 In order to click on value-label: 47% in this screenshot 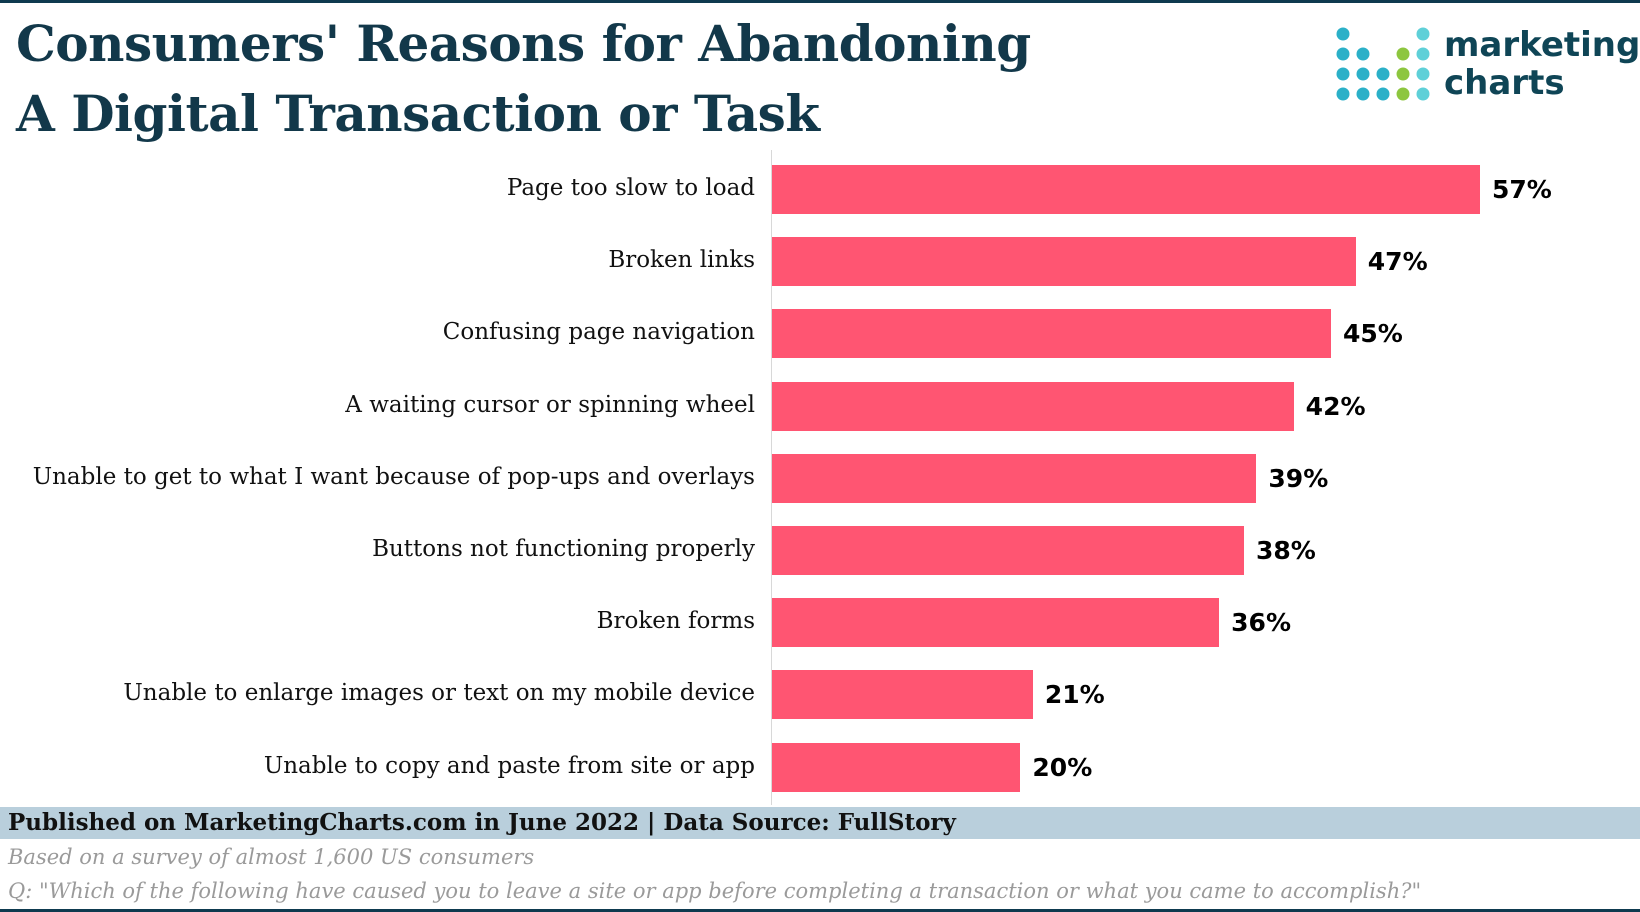, I will do `click(1397, 262)`.